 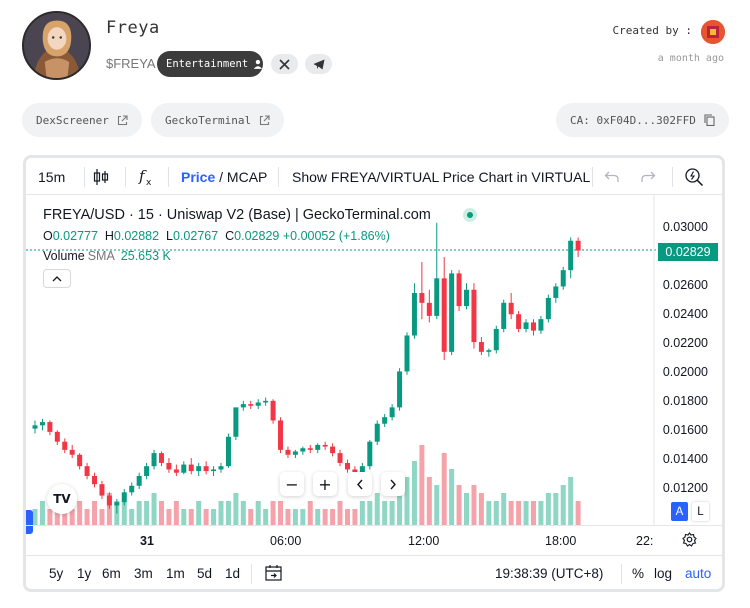 I want to click on x-social-button, so click(x=284, y=64).